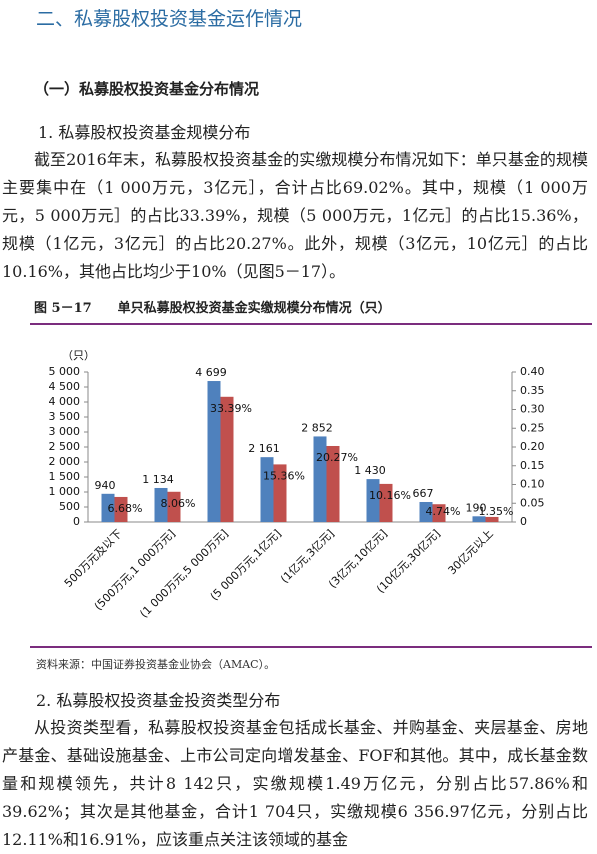 The height and width of the screenshot is (854, 597). Describe the element at coordinates (532, 409) in the screenshot. I see `y2-tick-label: 0.30` at that location.